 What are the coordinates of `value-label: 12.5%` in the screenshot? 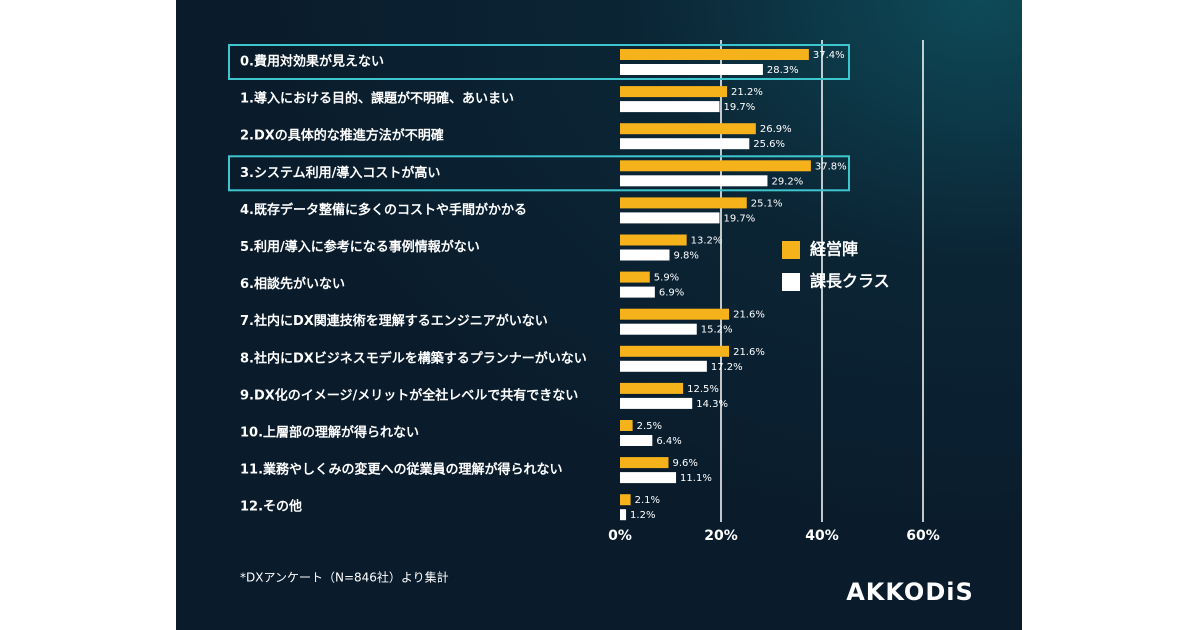 It's located at (703, 389).